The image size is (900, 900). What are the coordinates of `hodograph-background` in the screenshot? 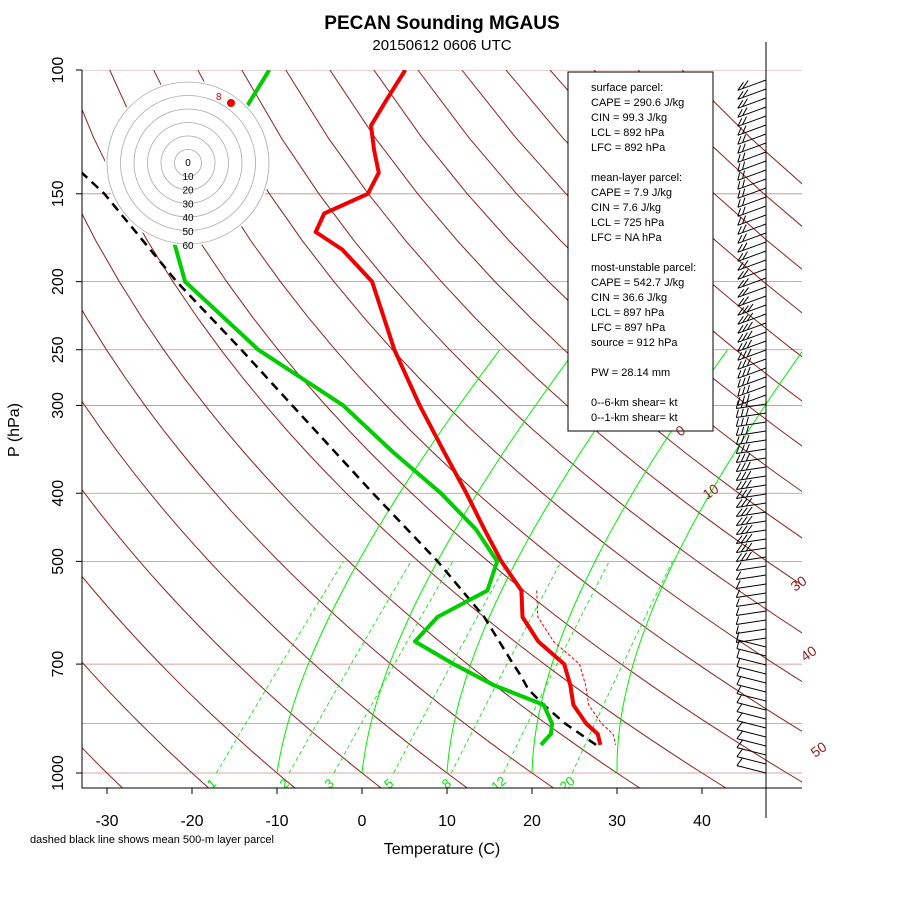 It's located at (188, 163).